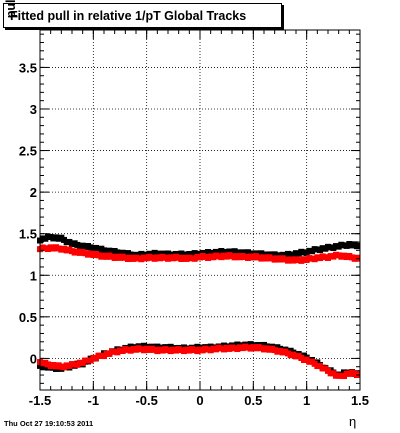 The image size is (400, 433). Describe the element at coordinates (360, 400) in the screenshot. I see `x-tick-label: 1.5` at that location.